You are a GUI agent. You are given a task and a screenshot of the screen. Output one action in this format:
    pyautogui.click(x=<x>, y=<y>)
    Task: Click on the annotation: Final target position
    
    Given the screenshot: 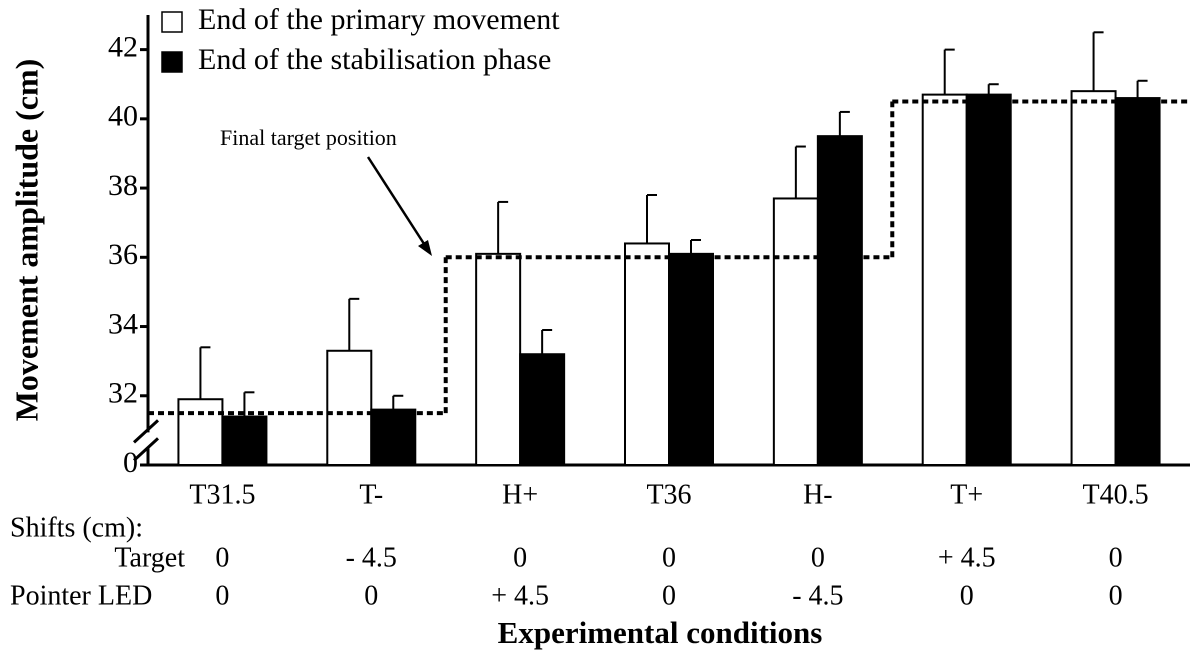 What is the action you would take?
    pyautogui.click(x=308, y=137)
    